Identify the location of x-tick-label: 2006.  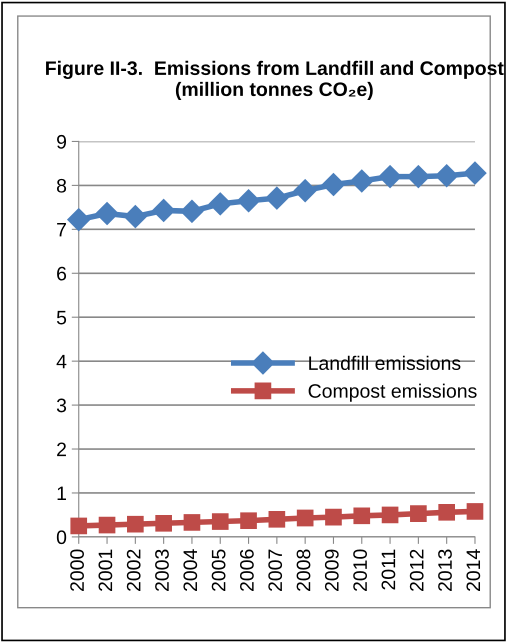
(247, 570).